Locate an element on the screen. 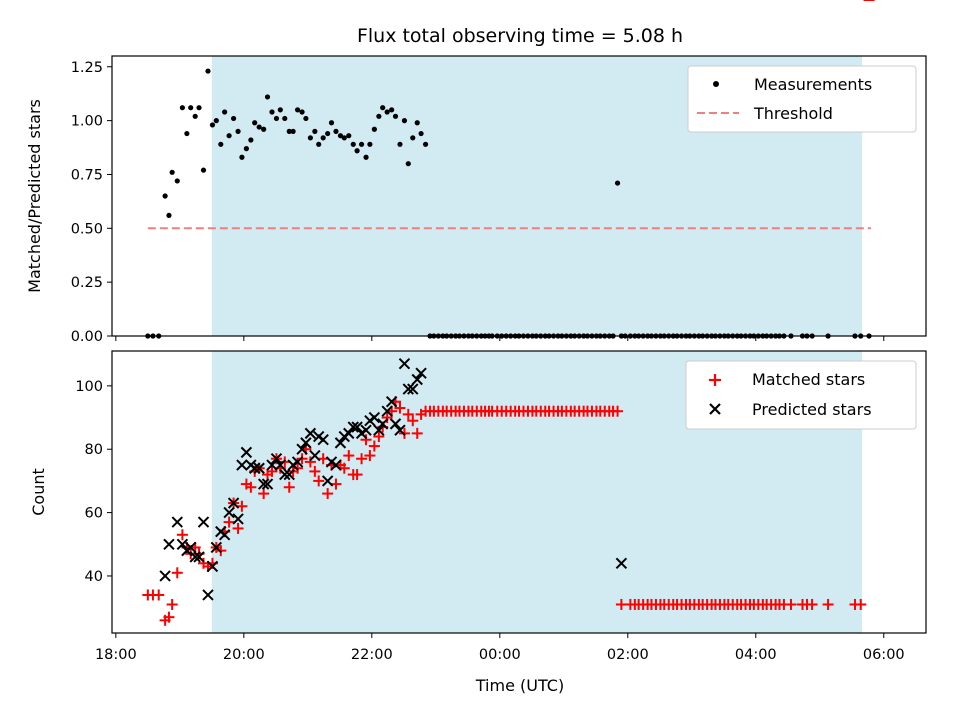 The height and width of the screenshot is (720, 960). bottom-y-axis-label: Count is located at coordinates (38, 492).